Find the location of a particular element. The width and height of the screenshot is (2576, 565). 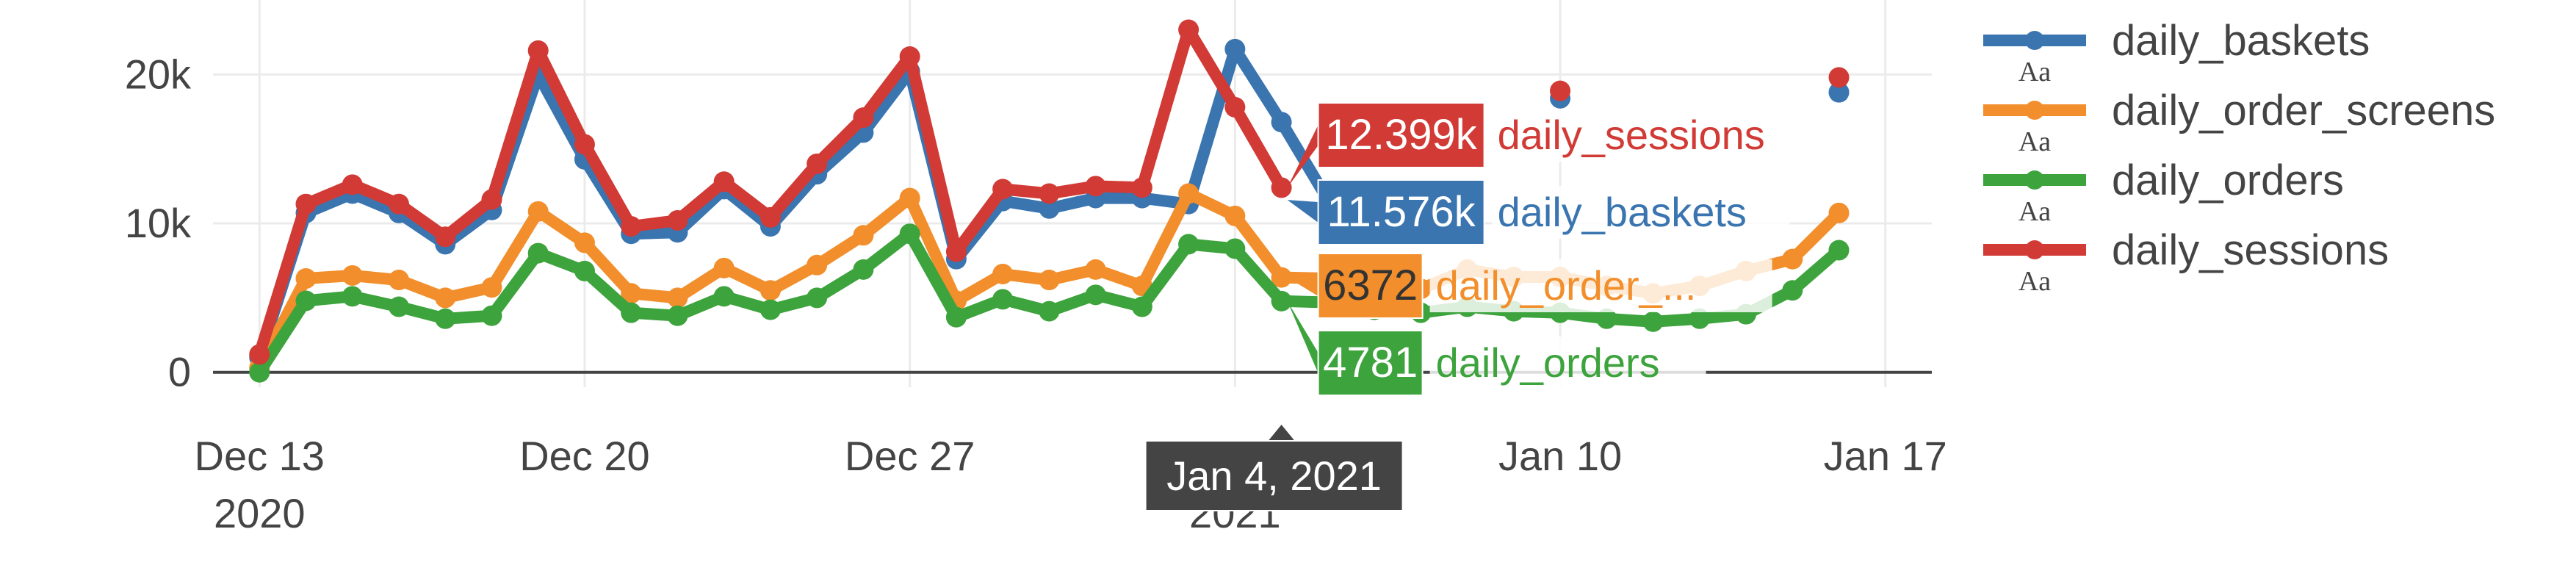

hover-value: 11.576k is located at coordinates (1401, 212).